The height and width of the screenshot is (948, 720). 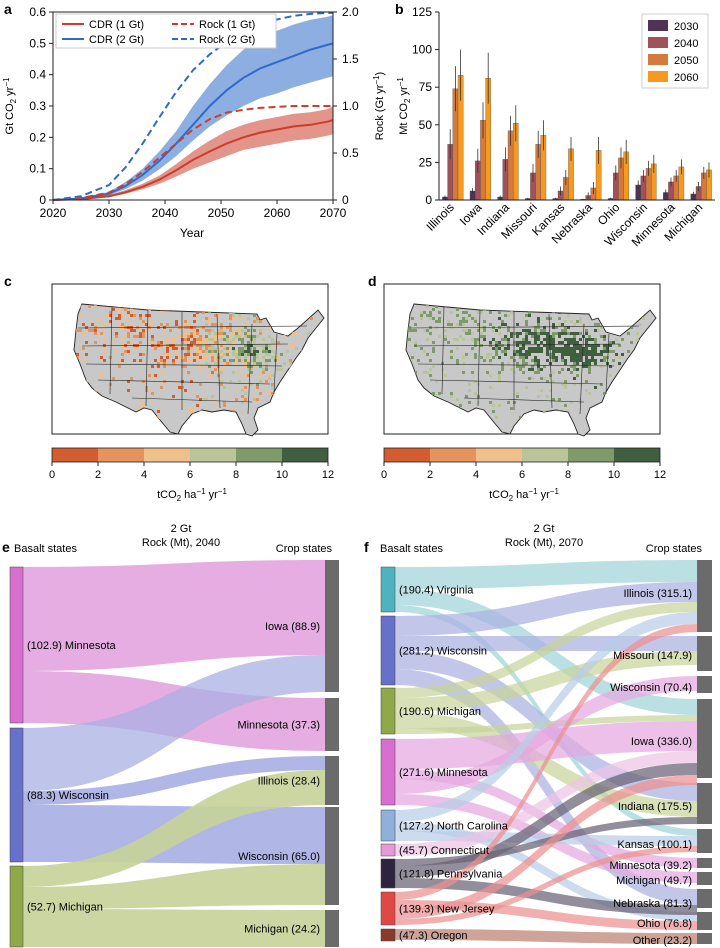 I want to click on source-label: (52.7) Michigan, so click(x=65, y=908).